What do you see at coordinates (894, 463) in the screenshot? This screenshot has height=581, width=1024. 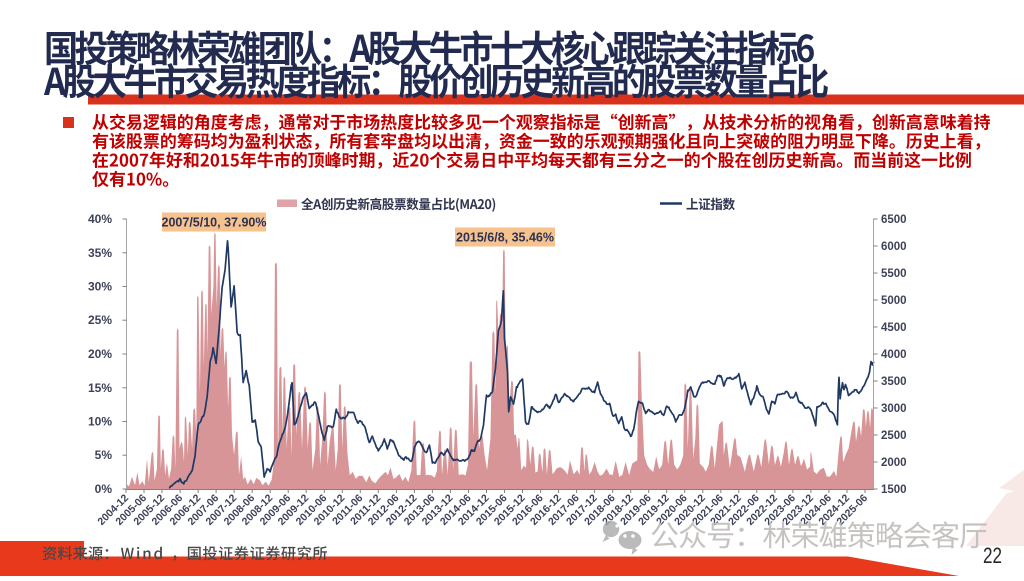 I see `svg-text: 2000` at bounding box center [894, 463].